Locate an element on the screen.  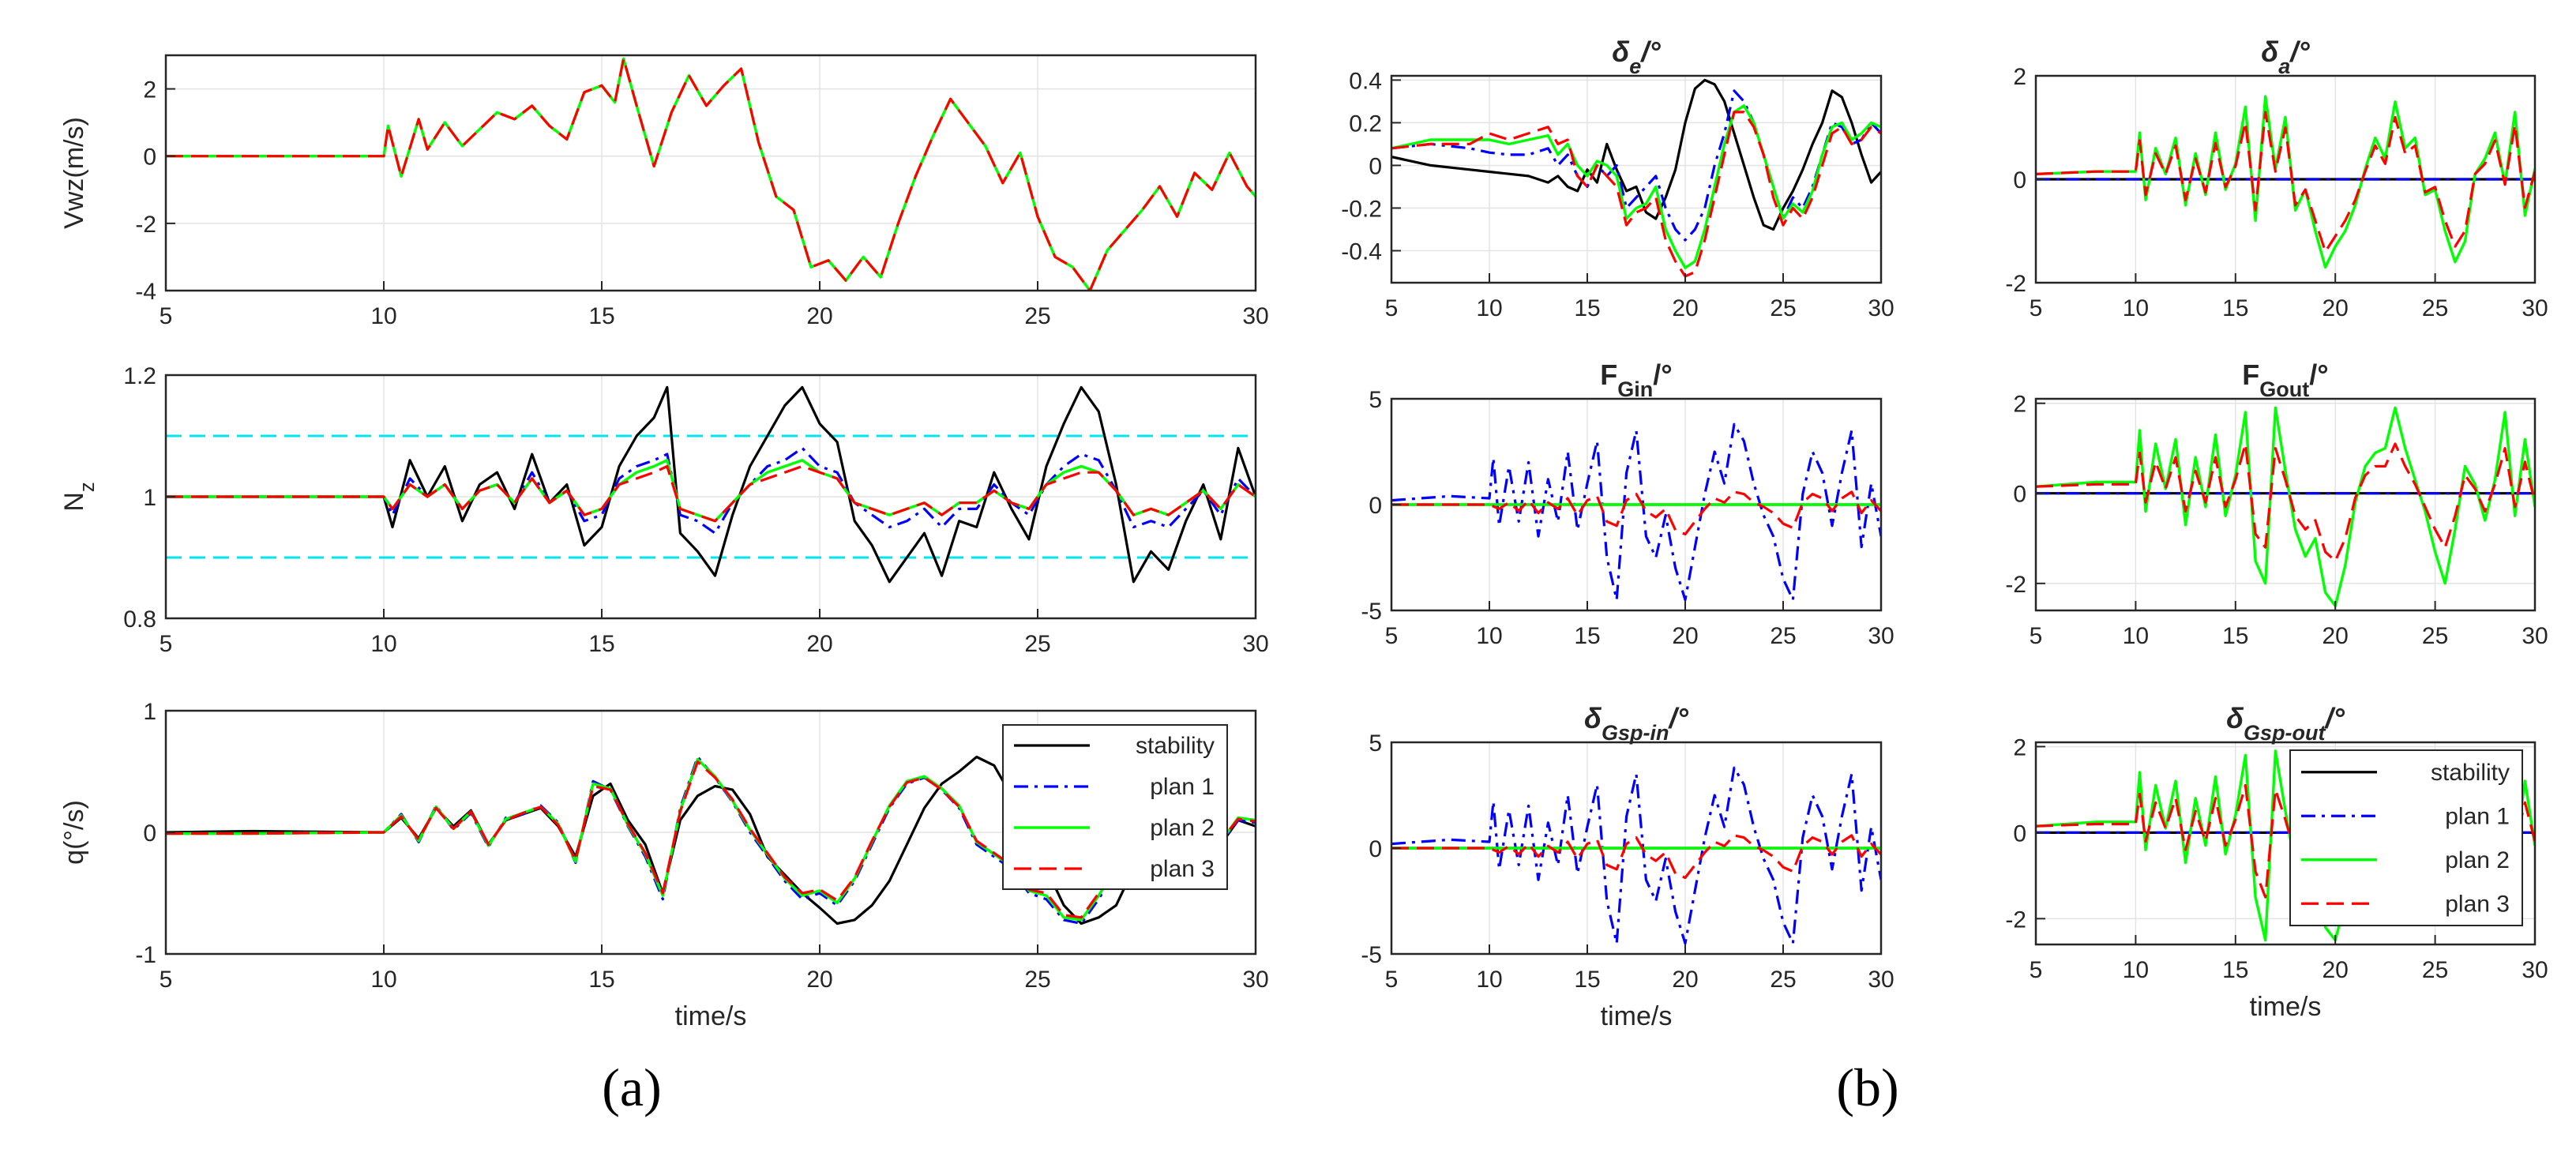
subplot-f_gin: 5 10 15 20 25 30 -5 0 5 FGin/° is located at coordinates (1627, 504).